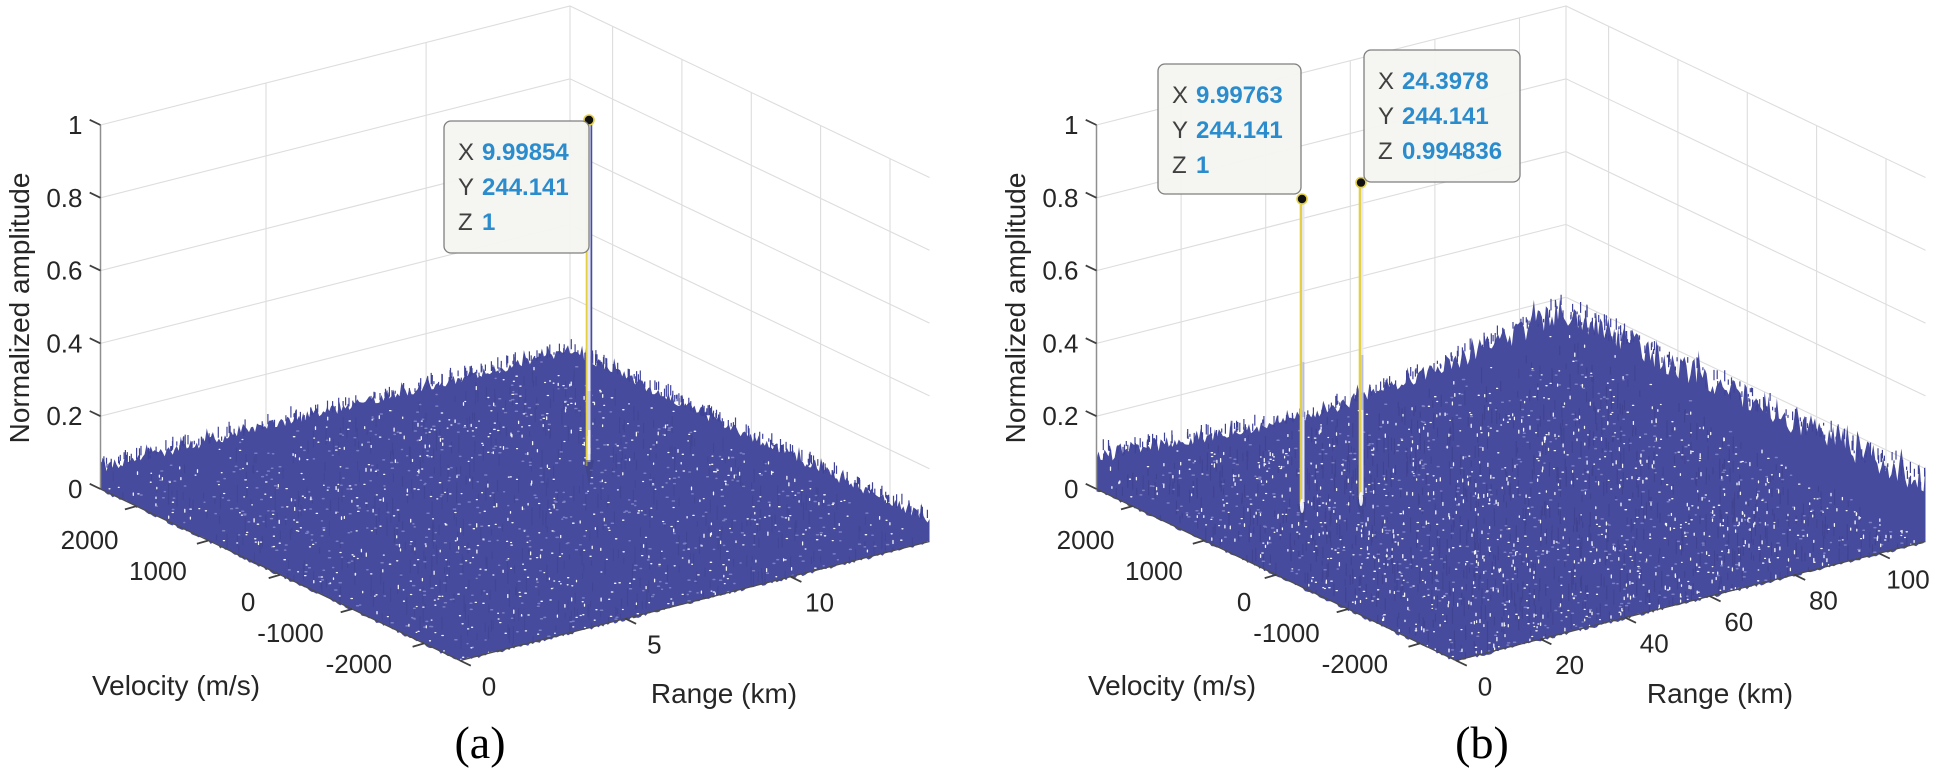  What do you see at coordinates (479, 742) in the screenshot?
I see `svg-text: (a)` at bounding box center [479, 742].